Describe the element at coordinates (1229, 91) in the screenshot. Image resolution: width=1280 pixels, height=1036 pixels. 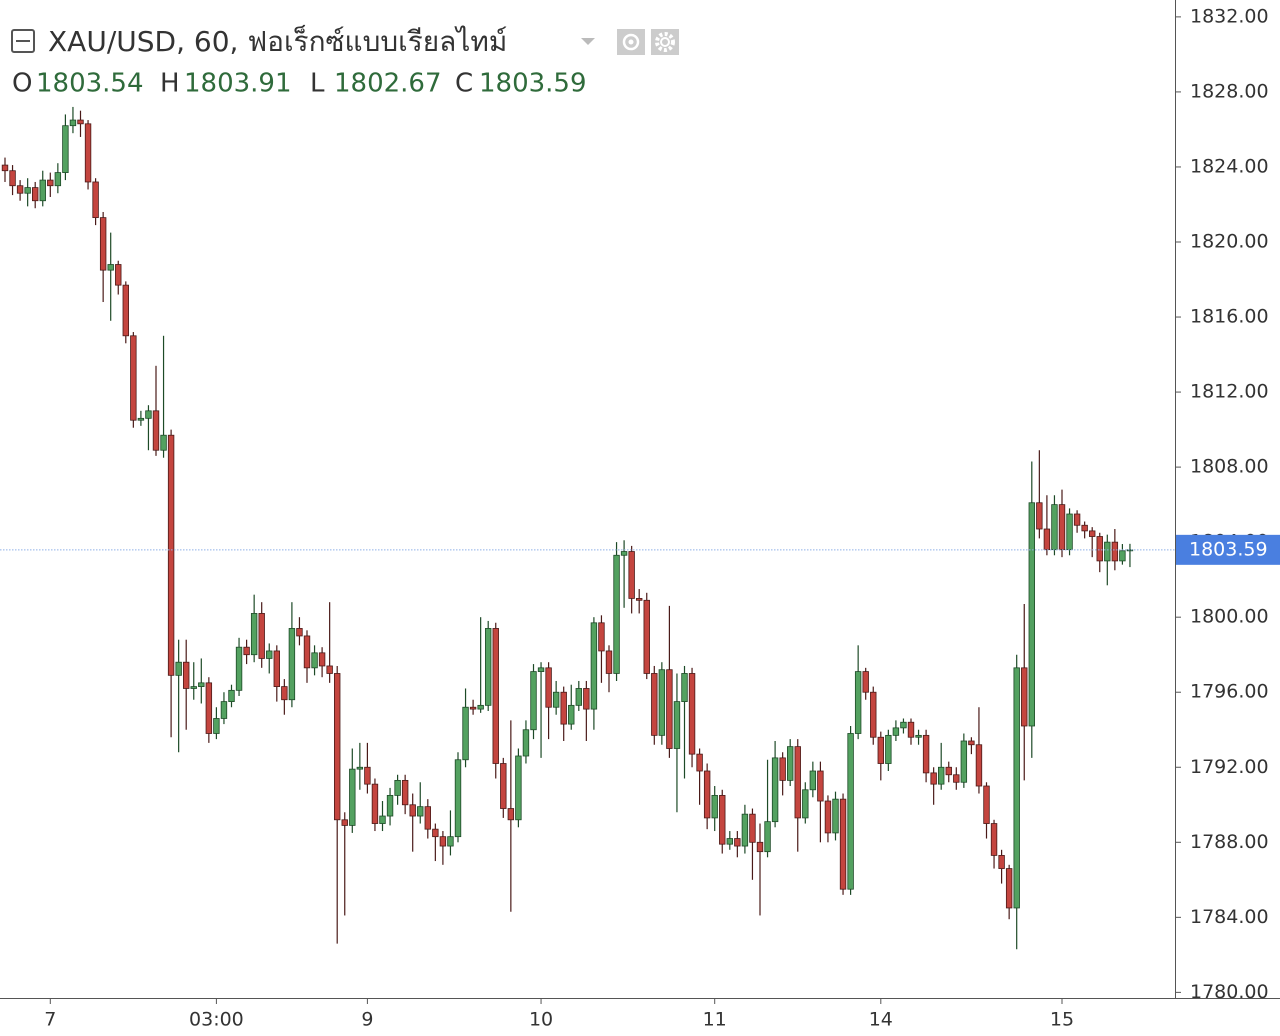
I see `y-tick-label: 1828.00` at that location.